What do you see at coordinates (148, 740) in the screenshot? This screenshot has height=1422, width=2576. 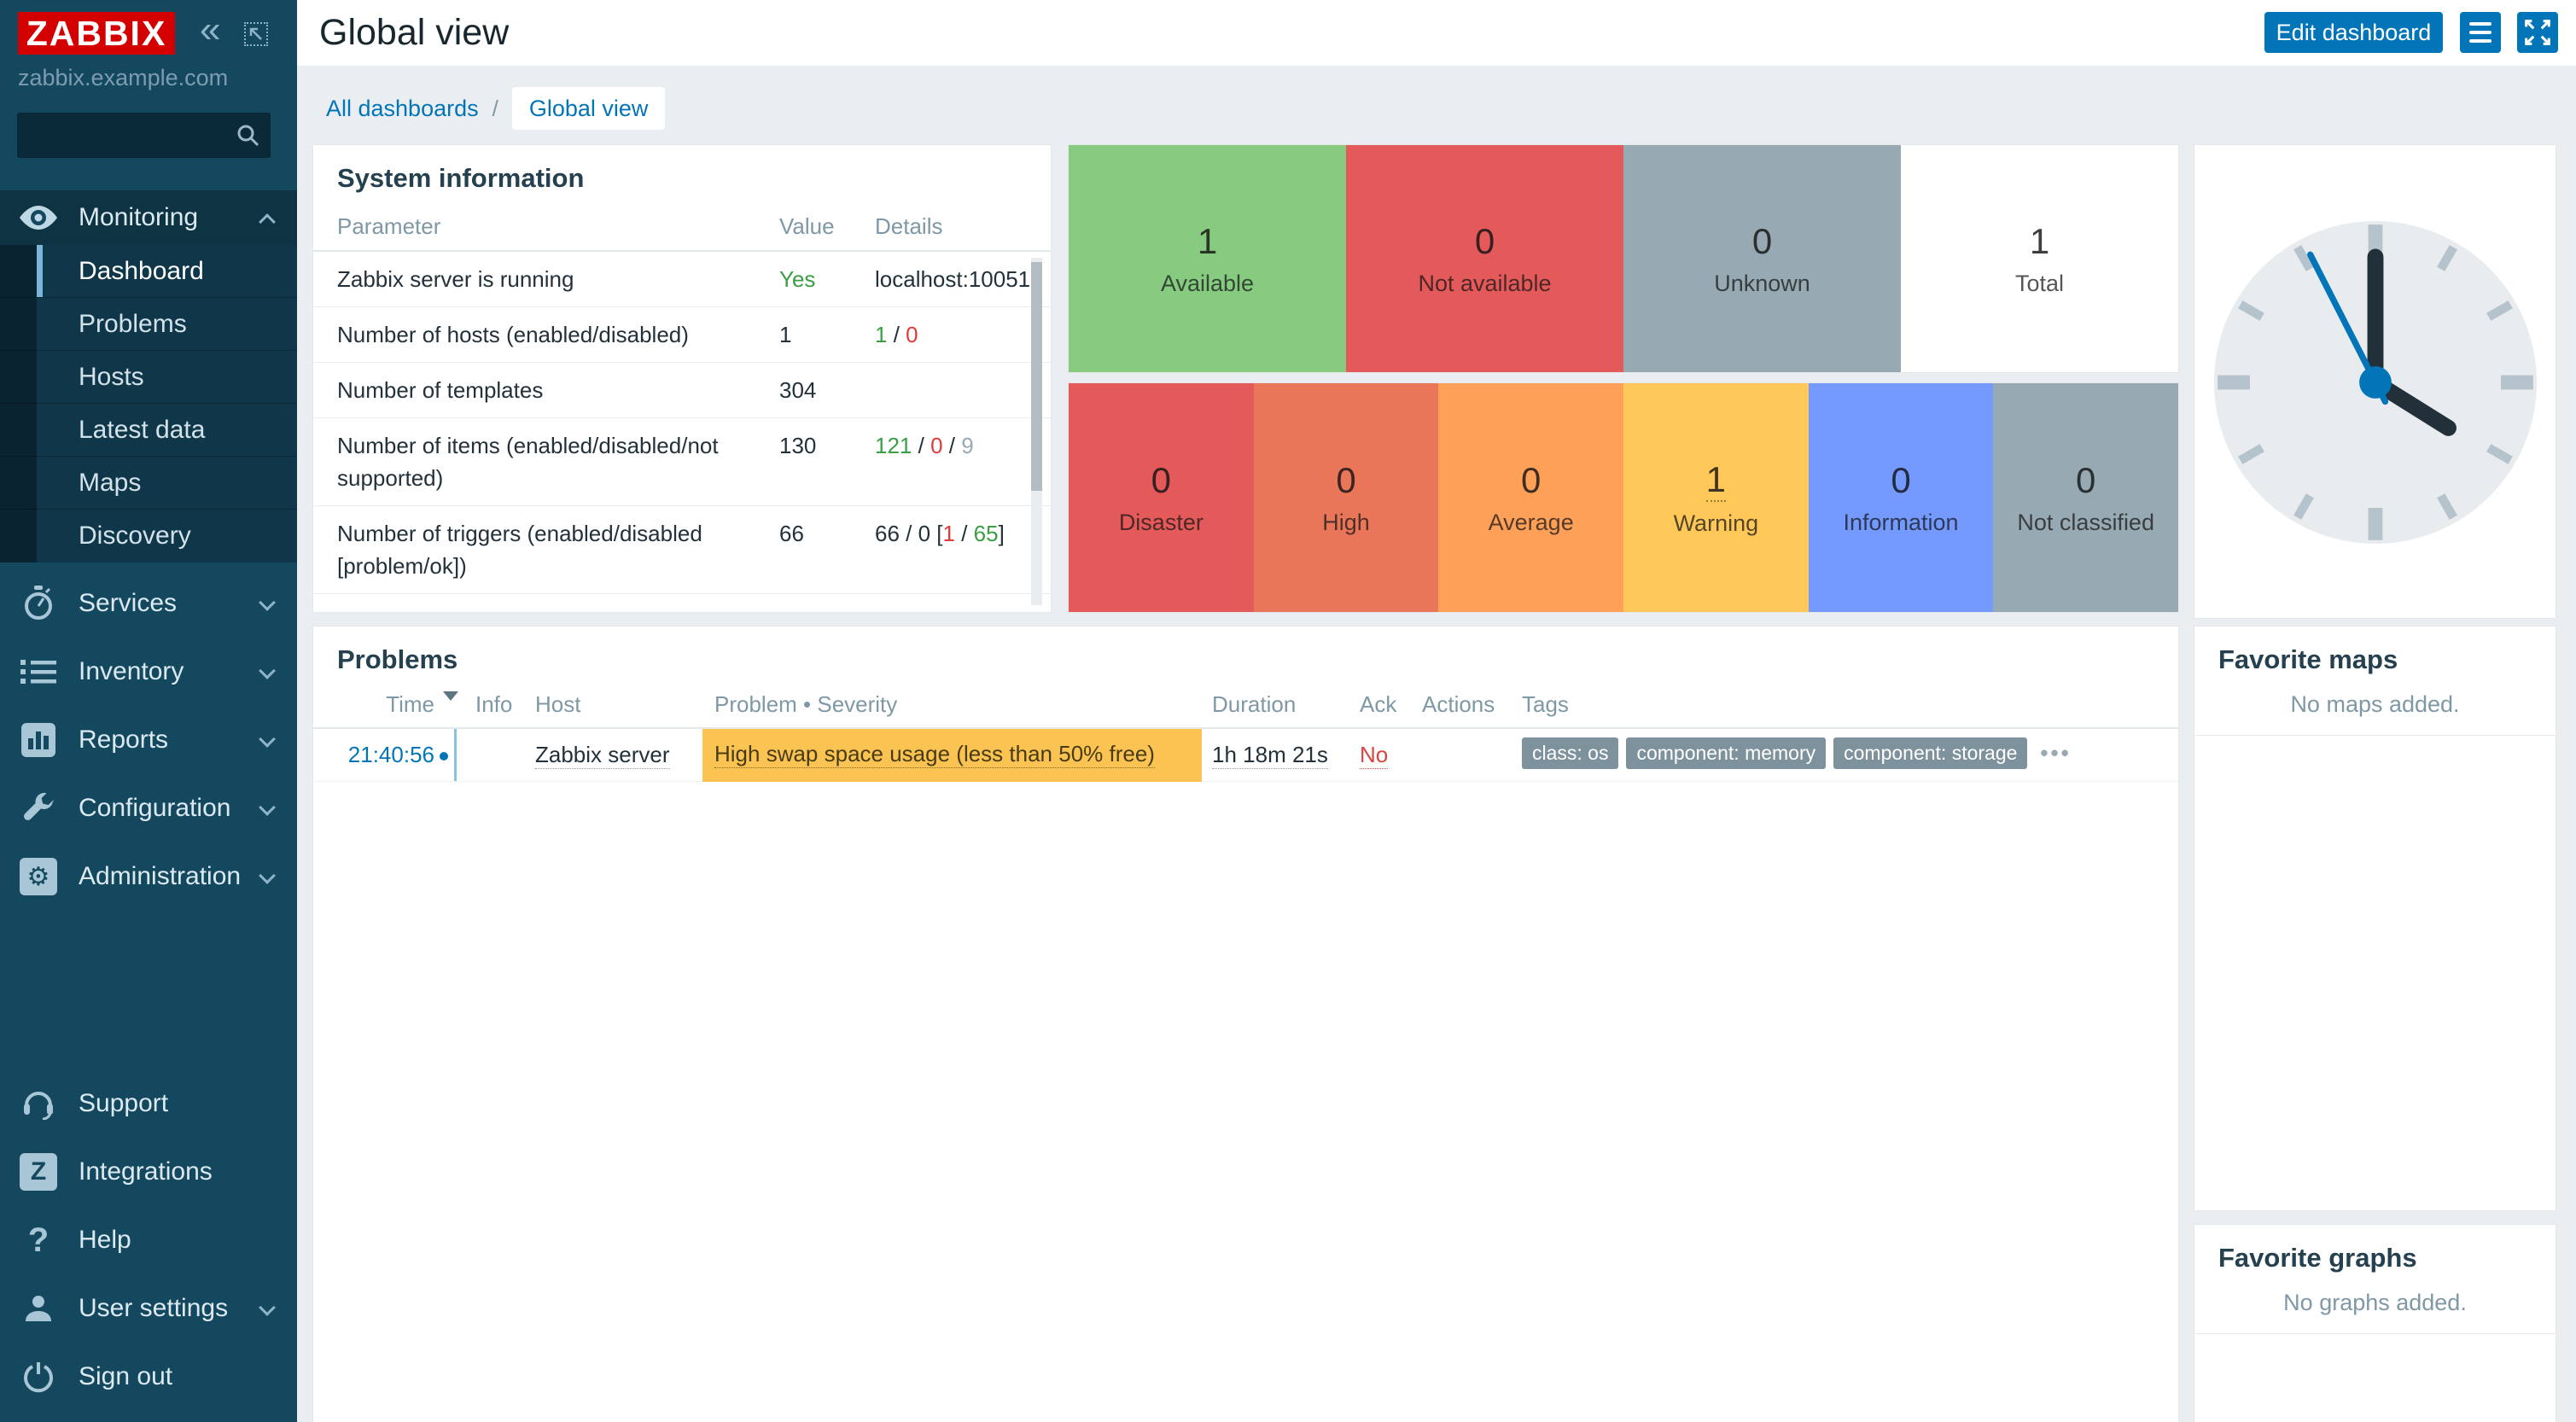 I see `nav-item-reports: Reports` at bounding box center [148, 740].